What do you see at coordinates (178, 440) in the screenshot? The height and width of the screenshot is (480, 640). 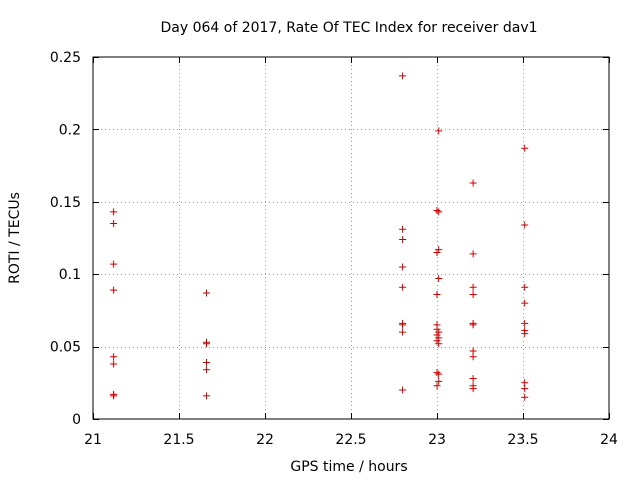 I see `x-tick-label: 21.5` at bounding box center [178, 440].